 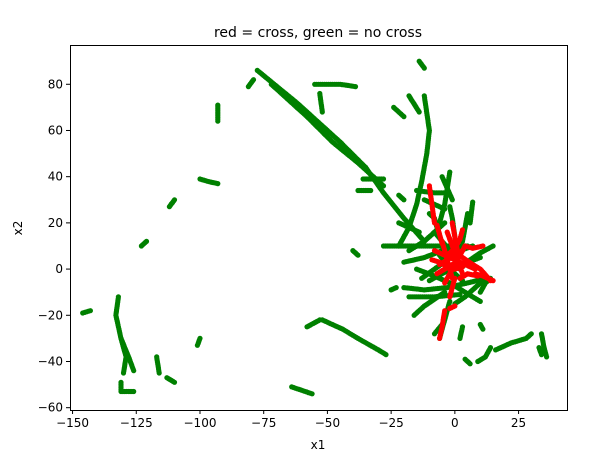 What do you see at coordinates (55, 84) in the screenshot?
I see `y-tick-label: 80` at bounding box center [55, 84].